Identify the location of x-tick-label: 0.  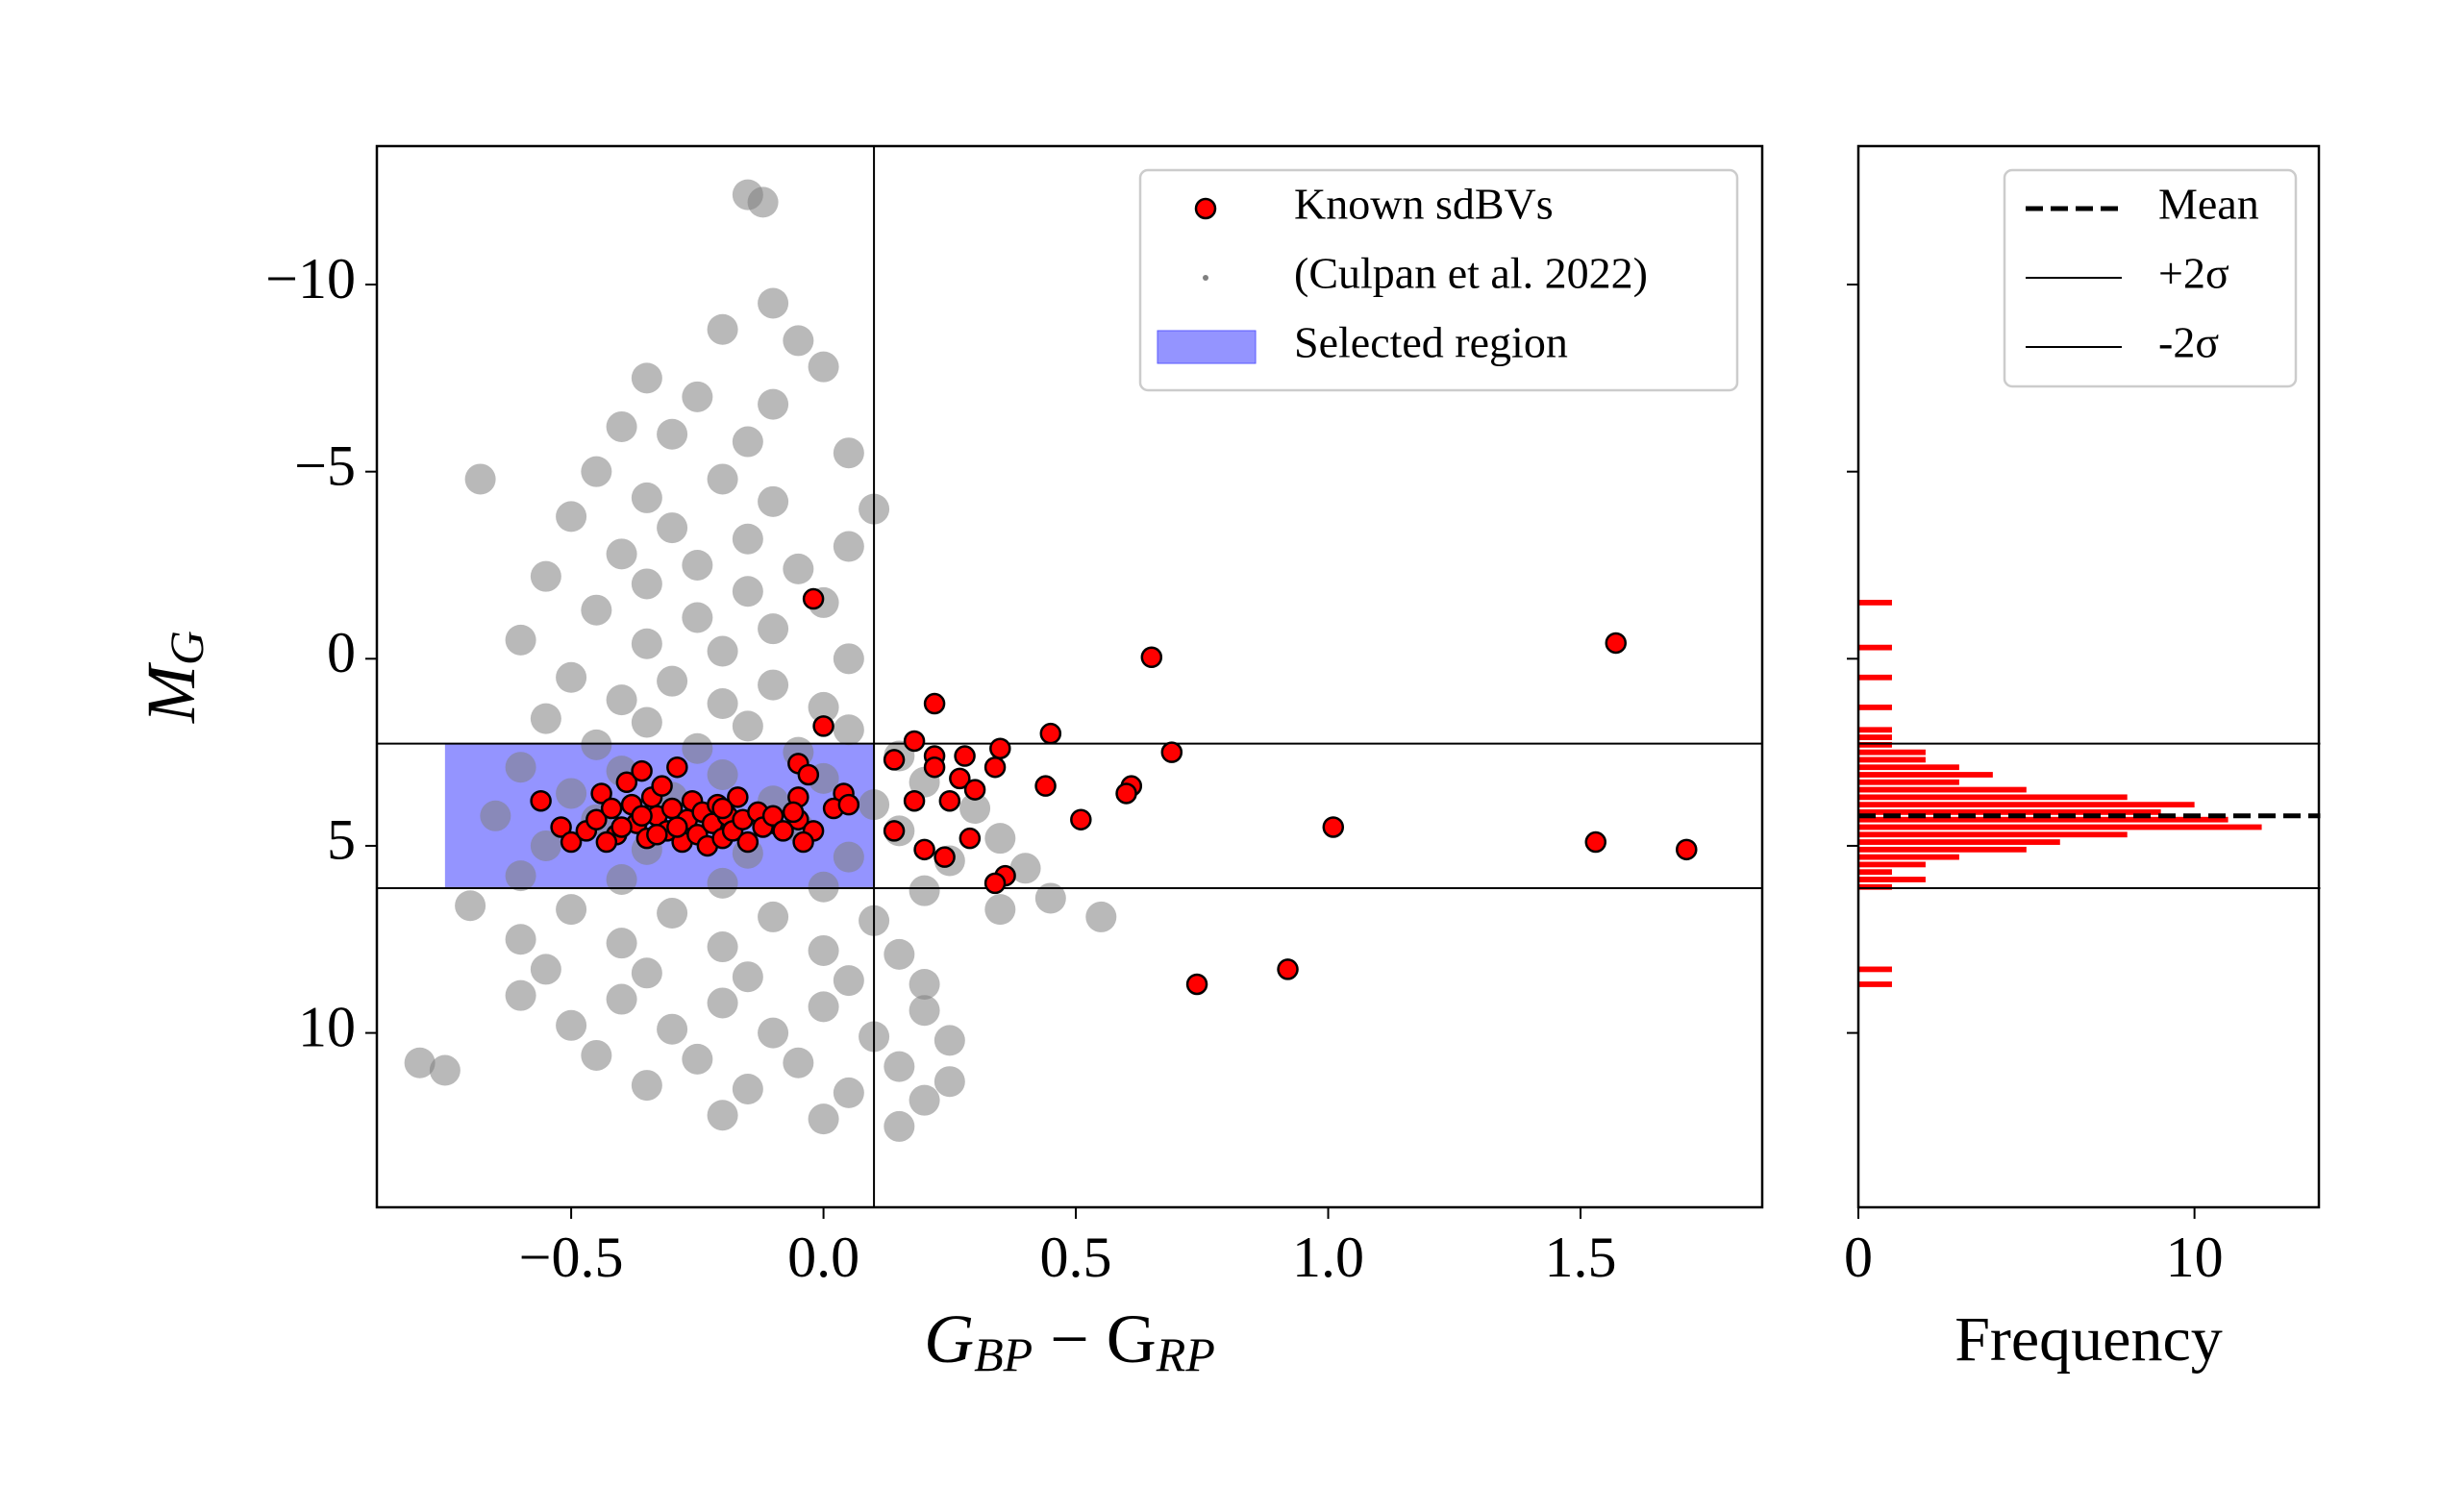
(1858, 1257).